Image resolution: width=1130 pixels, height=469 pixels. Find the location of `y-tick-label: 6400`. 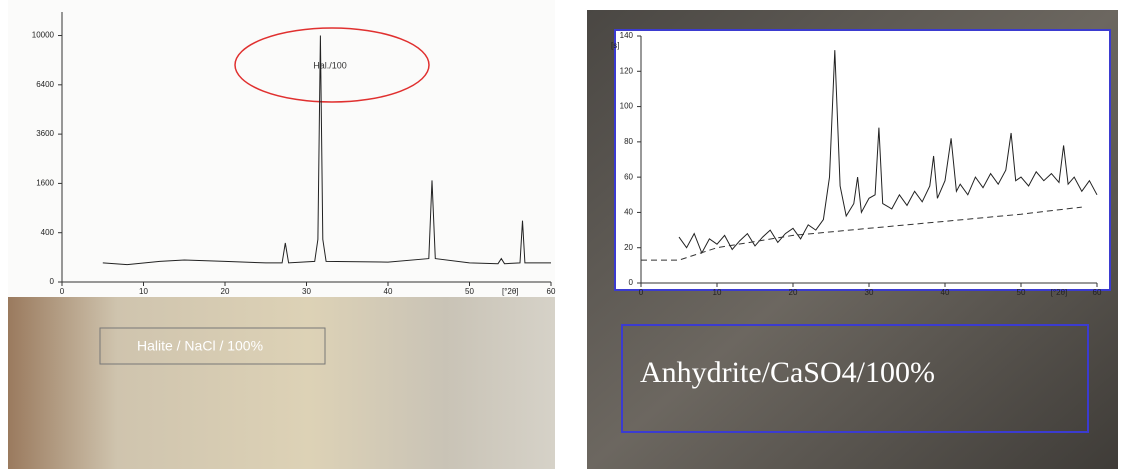

y-tick-label: 6400 is located at coordinates (45, 84).